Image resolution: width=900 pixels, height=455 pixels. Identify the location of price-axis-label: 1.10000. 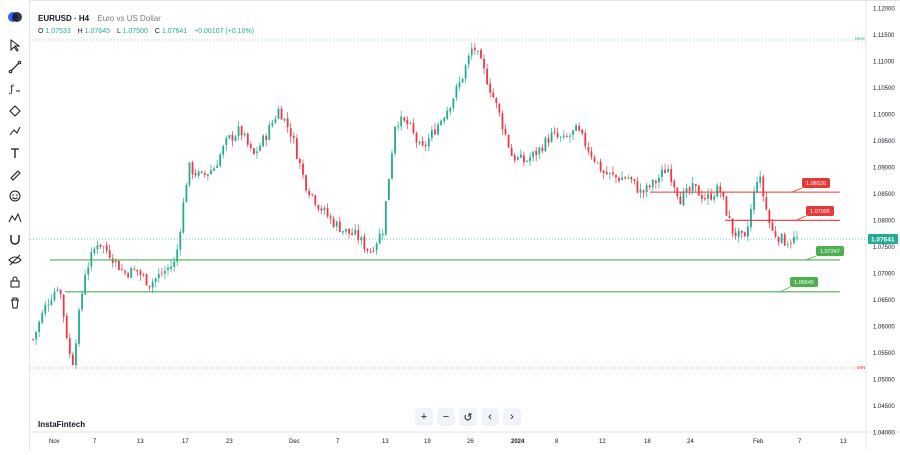
(884, 116).